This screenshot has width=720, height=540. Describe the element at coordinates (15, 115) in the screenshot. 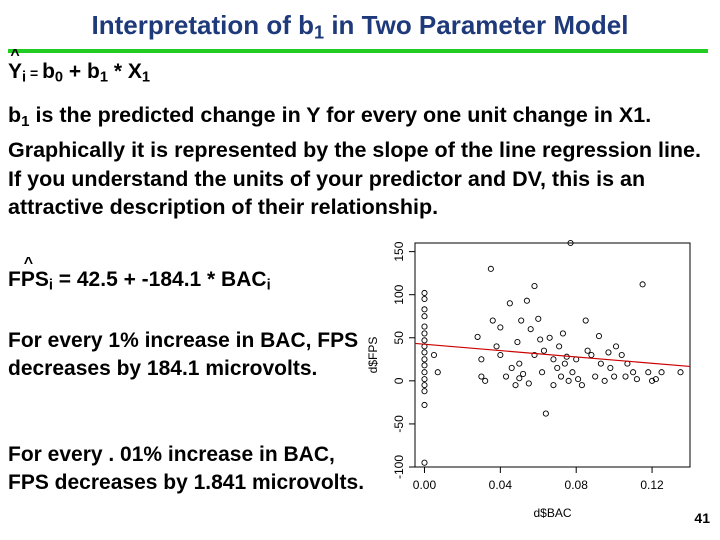

I see `description-b-label: b` at that location.